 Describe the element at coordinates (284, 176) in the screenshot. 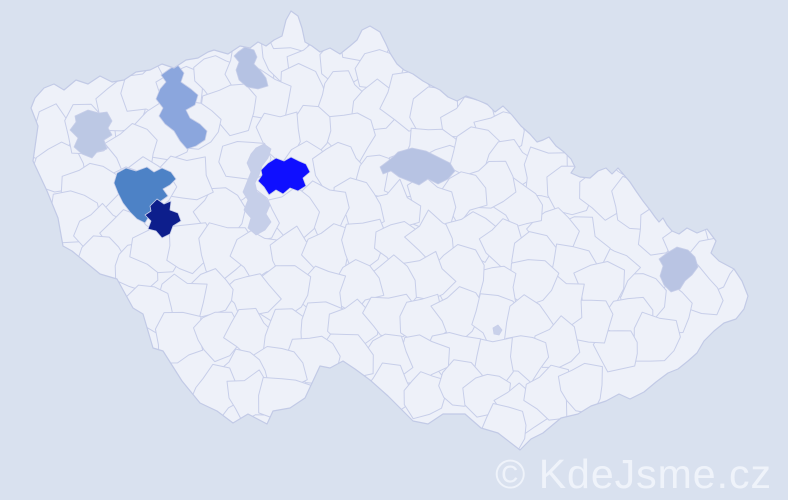

I see `highlighted-district-region-center-bright-blue` at that location.